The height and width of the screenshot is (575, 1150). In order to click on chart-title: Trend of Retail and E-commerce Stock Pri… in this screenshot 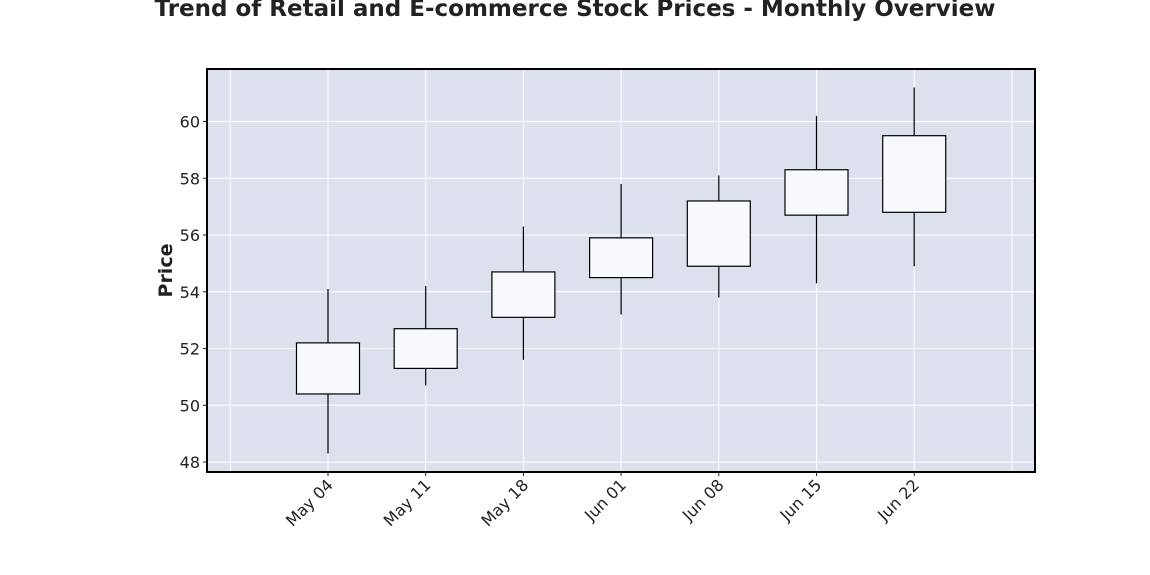, I will do `click(575, 11)`.